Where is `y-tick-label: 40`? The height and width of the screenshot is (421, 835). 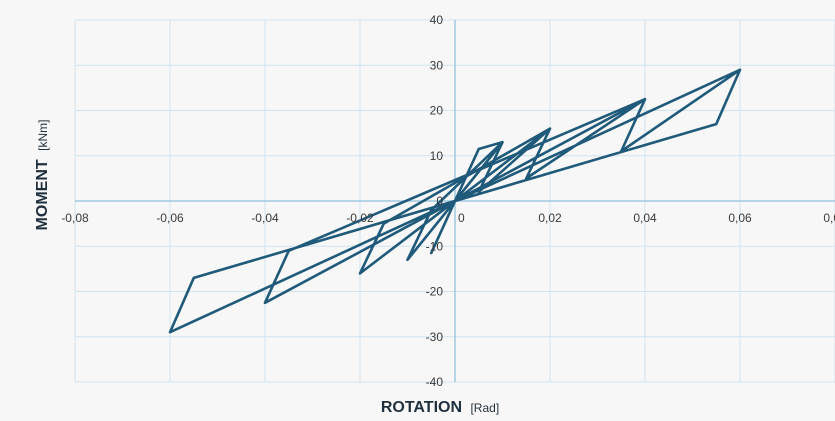 y-tick-label: 40 is located at coordinates (437, 20).